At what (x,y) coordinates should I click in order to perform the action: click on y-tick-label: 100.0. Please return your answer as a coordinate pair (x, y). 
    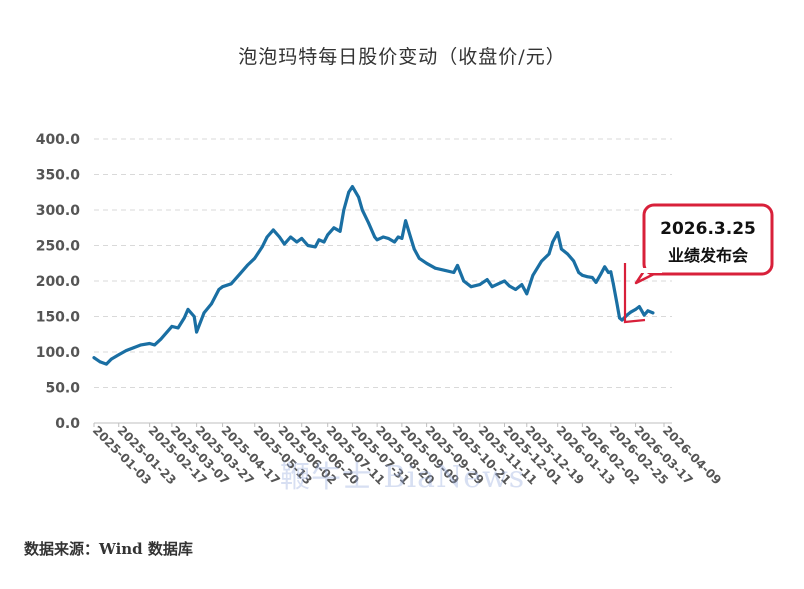
    Looking at the image, I should click on (58, 353).